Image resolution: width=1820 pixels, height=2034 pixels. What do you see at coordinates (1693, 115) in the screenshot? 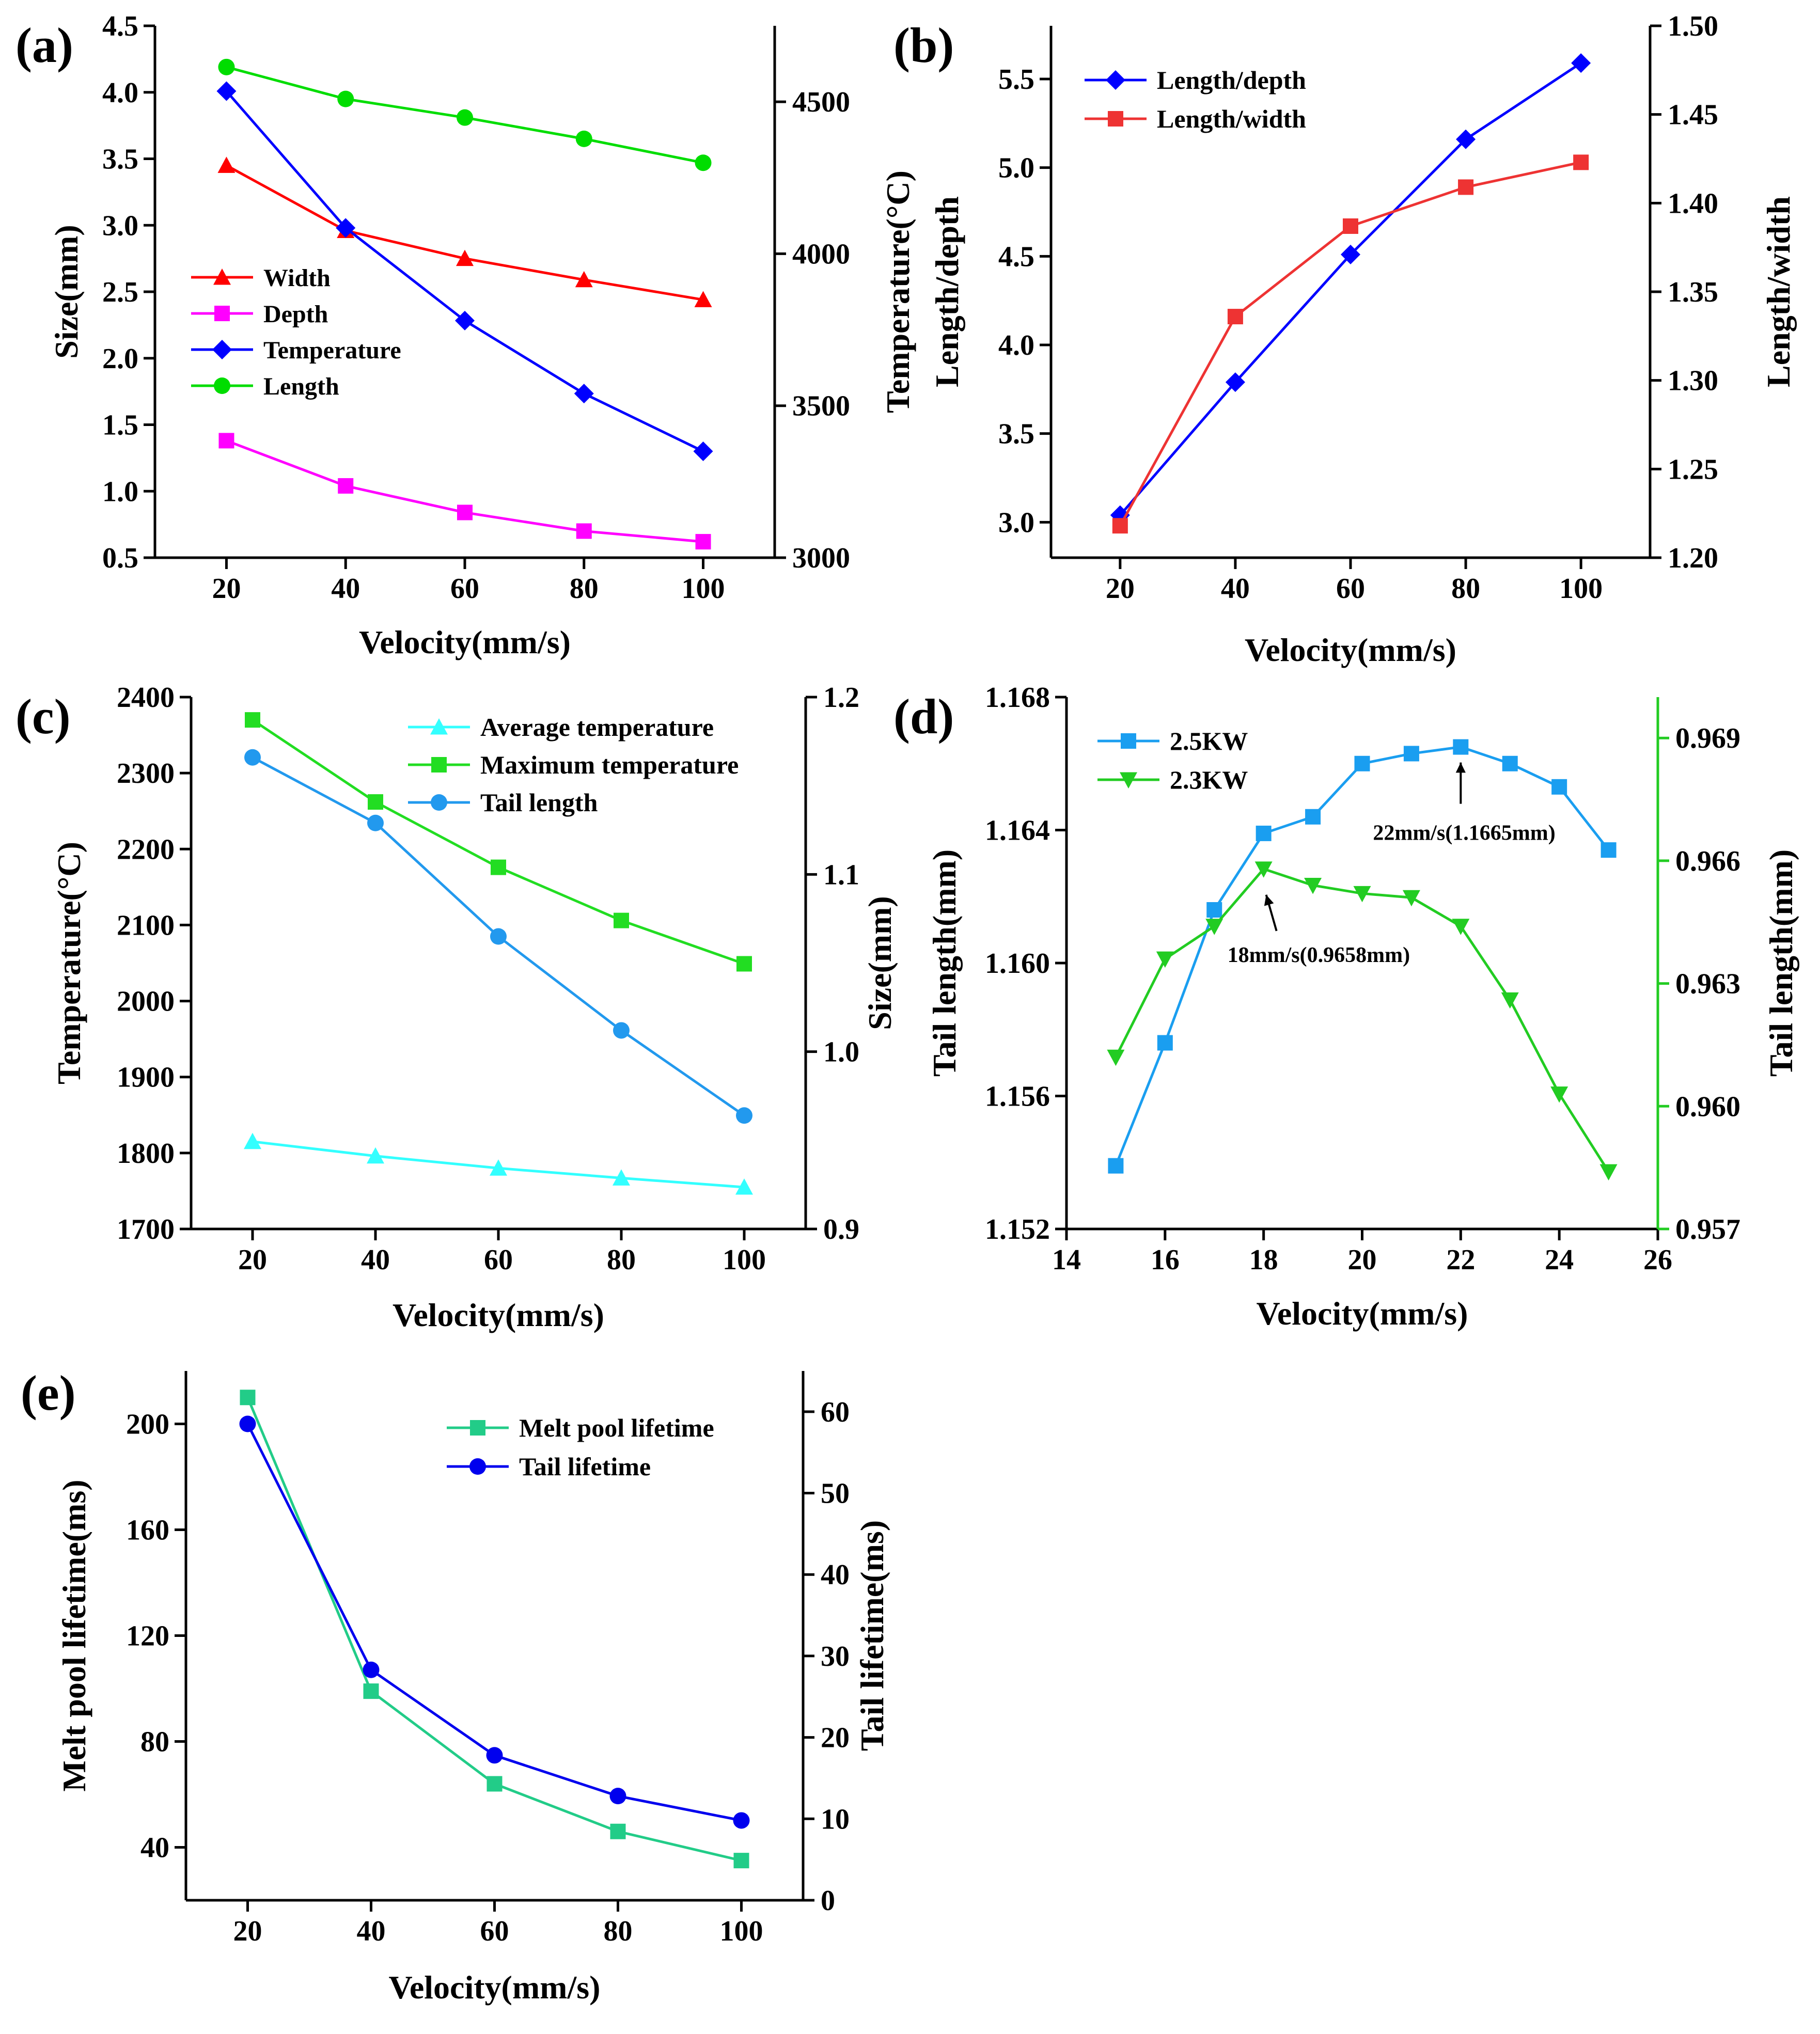
I see `y2-tick-label: 1.45` at bounding box center [1693, 115].